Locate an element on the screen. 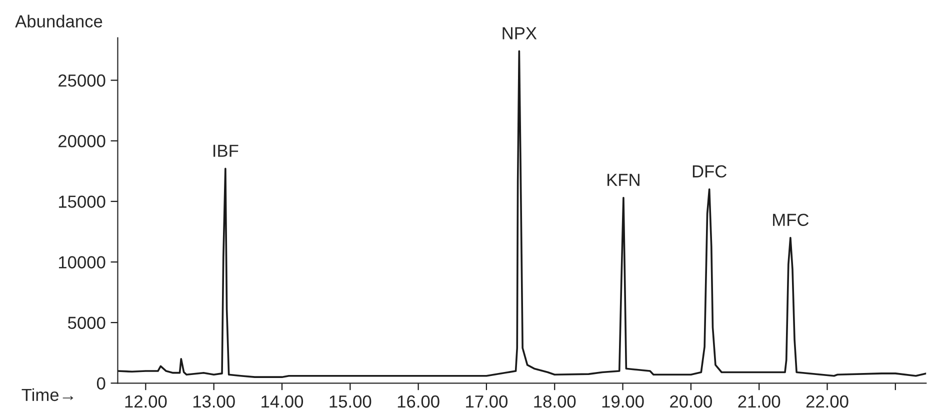  y-tick-label: 0 is located at coordinates (101, 383).